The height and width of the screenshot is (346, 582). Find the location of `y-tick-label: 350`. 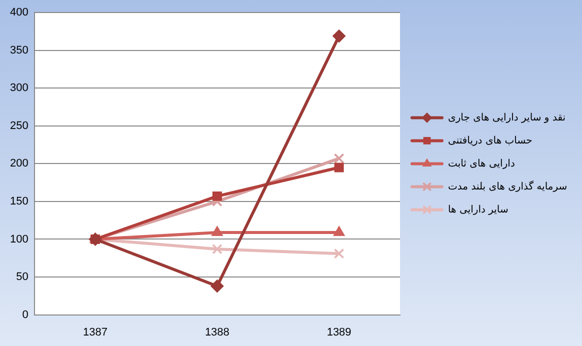

y-tick-label: 350 is located at coordinates (19, 50).